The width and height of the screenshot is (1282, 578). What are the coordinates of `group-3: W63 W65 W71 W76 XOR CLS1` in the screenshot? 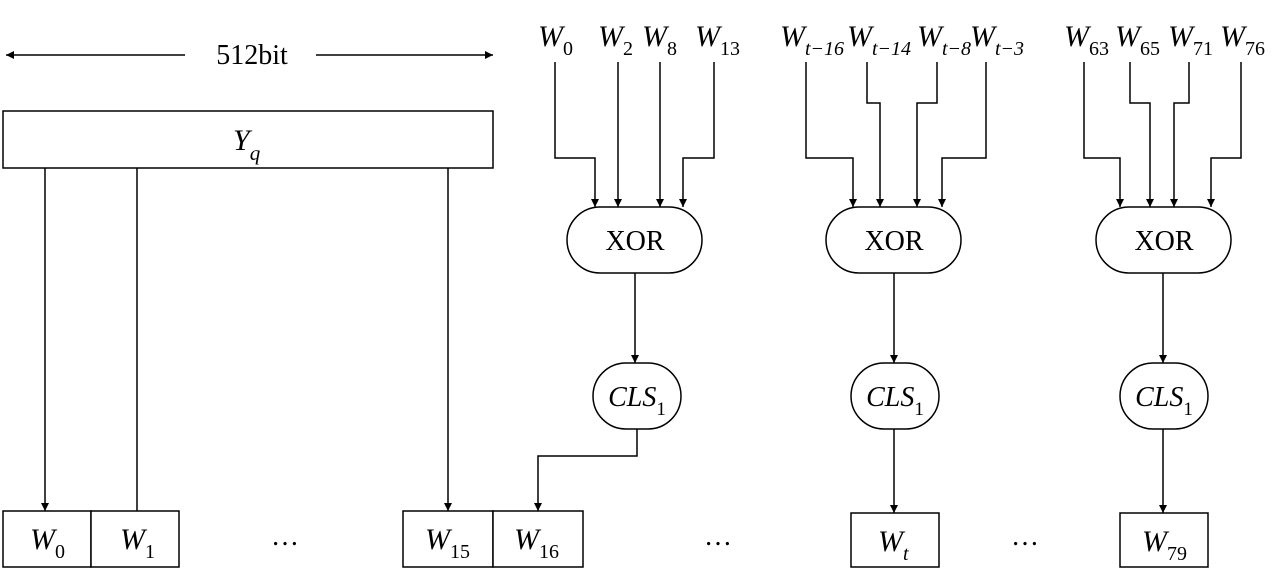 It's located at (1164, 266).